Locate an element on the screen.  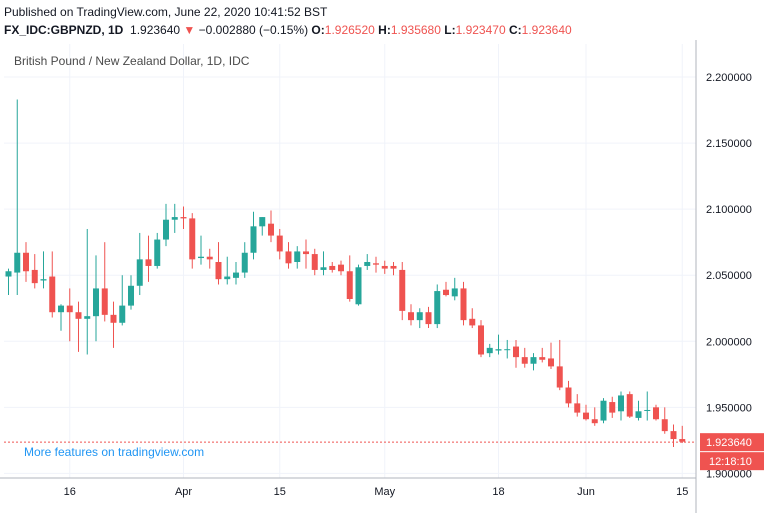
countdown-badge-text: 12:18:10 is located at coordinates (730, 462).